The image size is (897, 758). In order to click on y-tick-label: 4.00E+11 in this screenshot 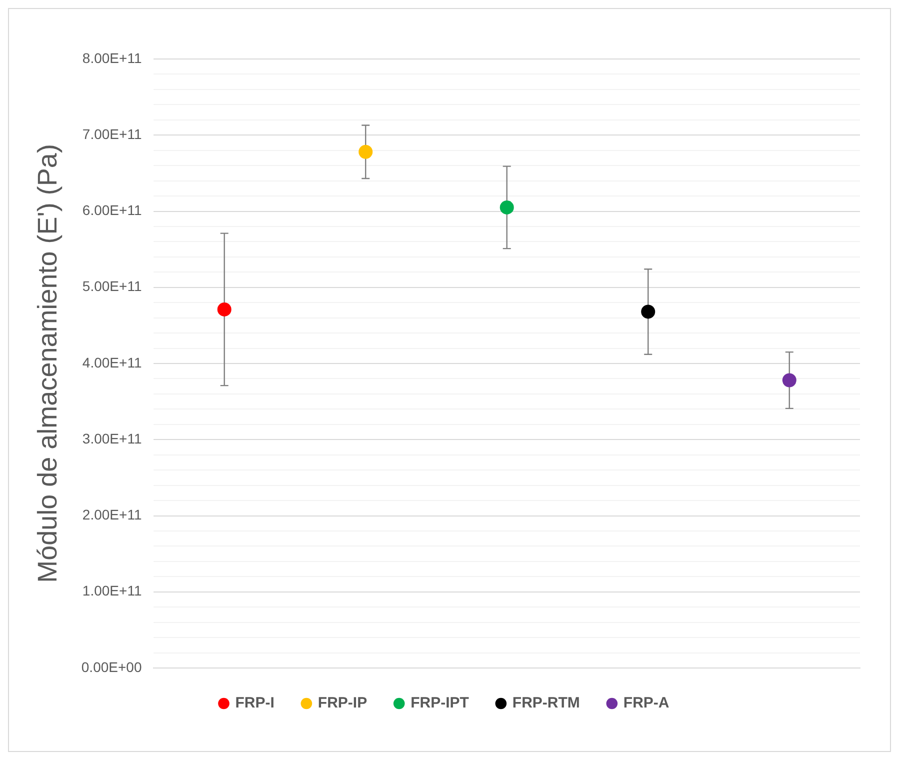, I will do `click(112, 362)`.